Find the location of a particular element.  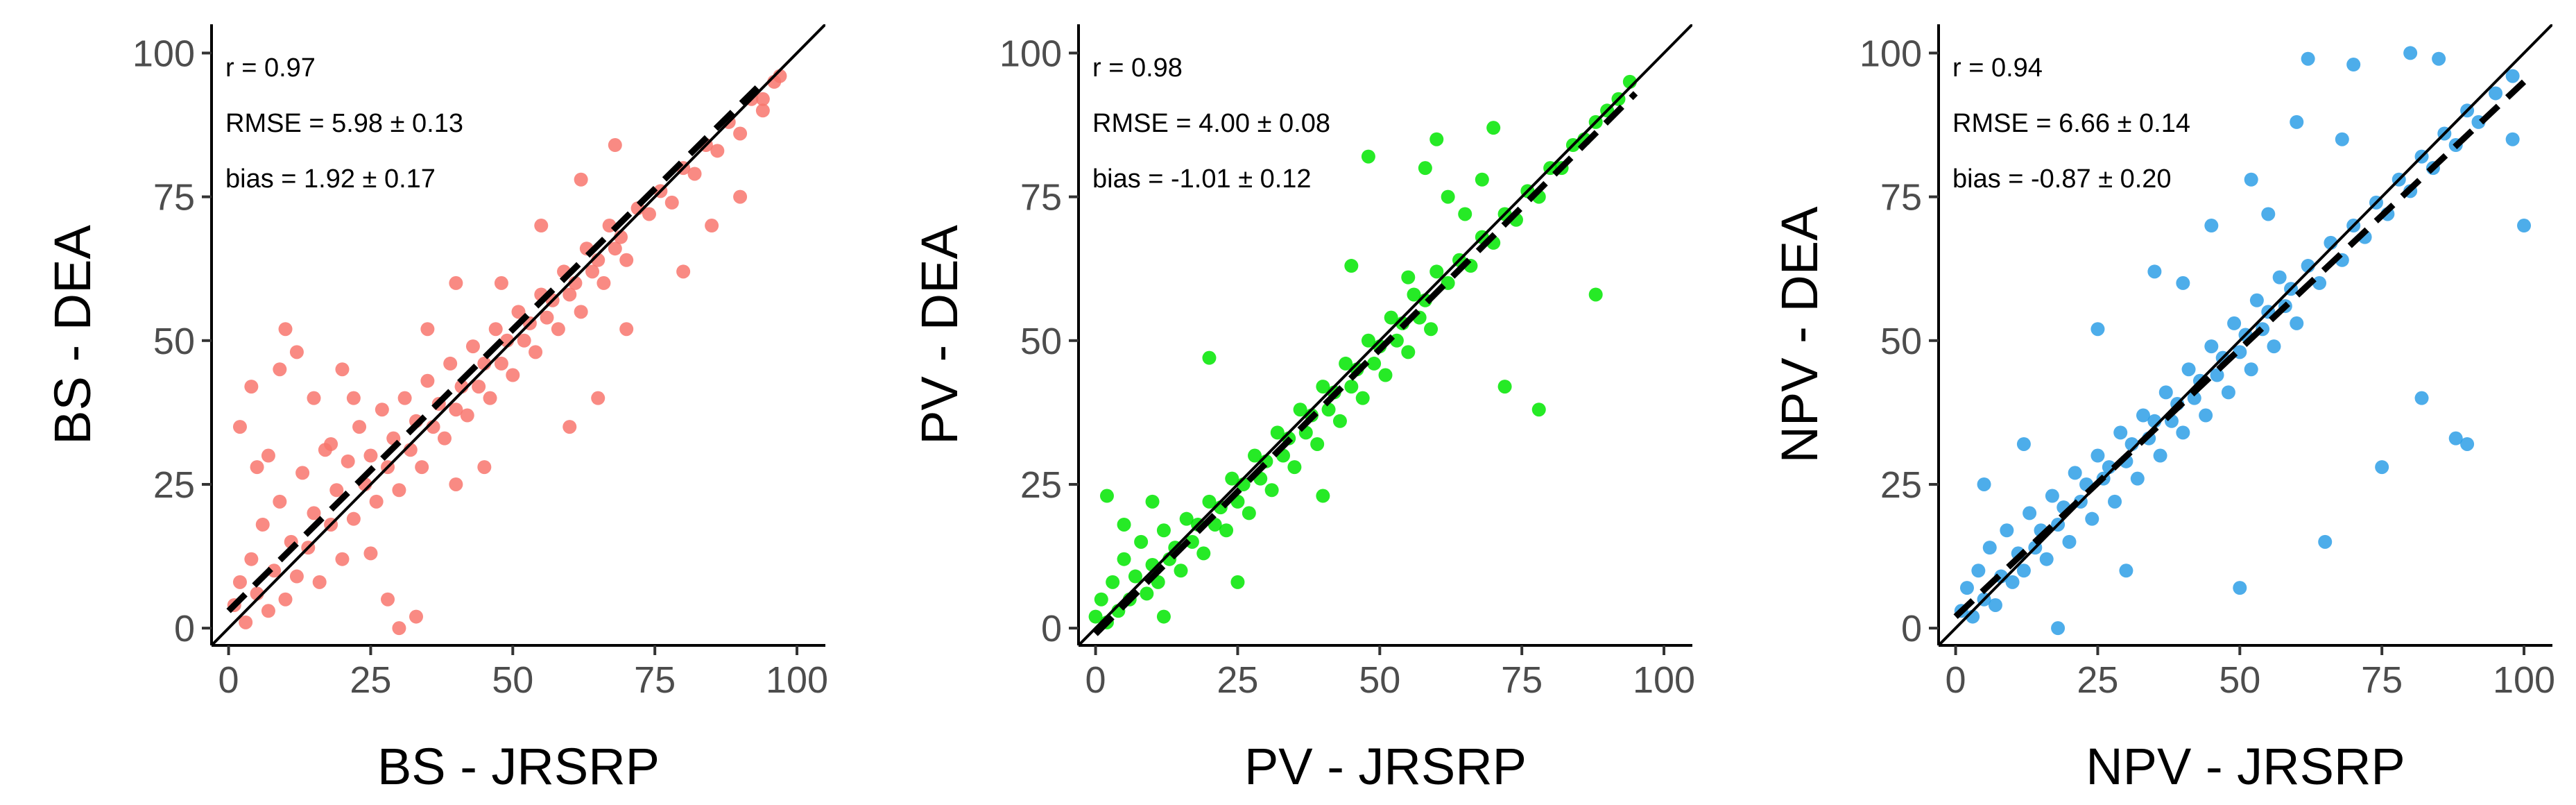

x-tick-label: 100 is located at coordinates (1664, 680).